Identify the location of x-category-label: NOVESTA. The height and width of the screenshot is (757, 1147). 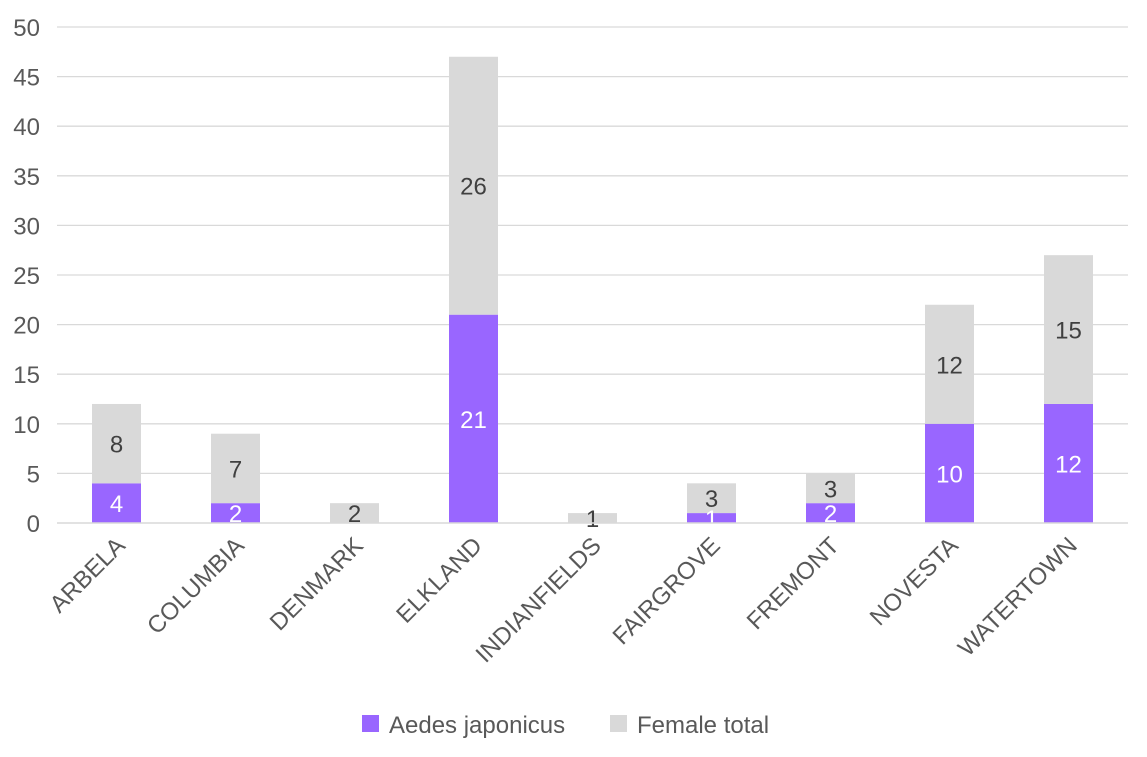
(914, 581).